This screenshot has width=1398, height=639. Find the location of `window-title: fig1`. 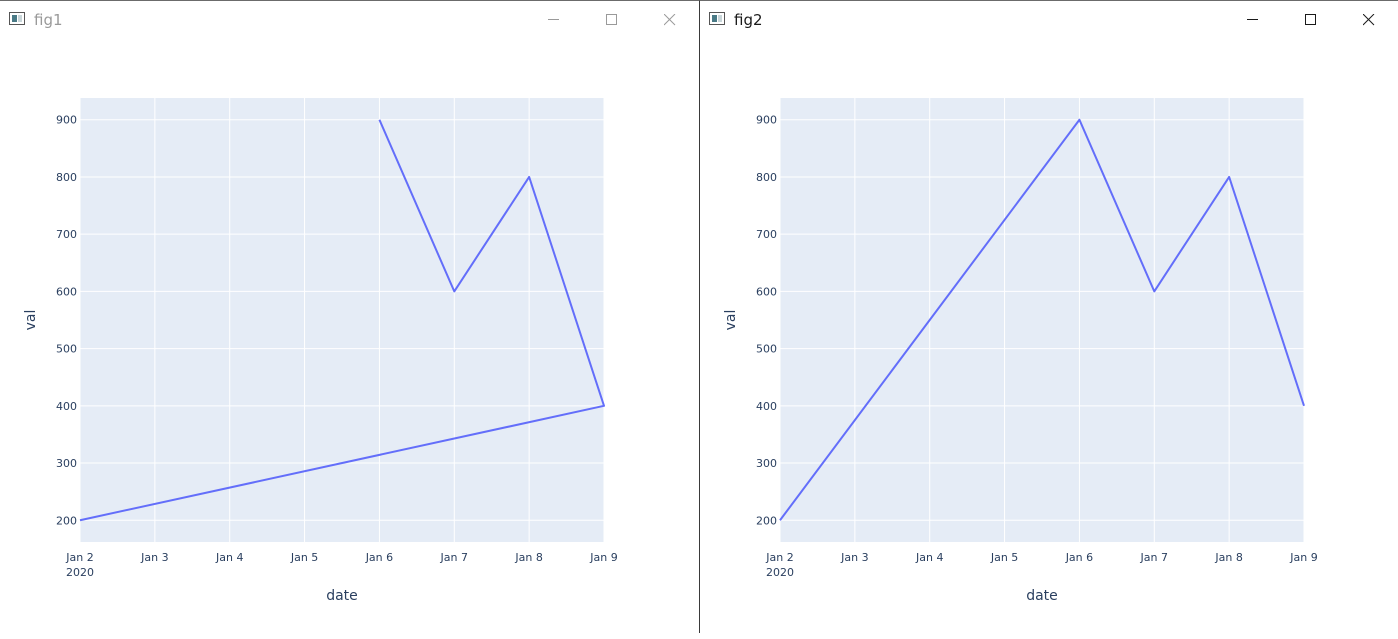

window-title: fig1 is located at coordinates (48, 20).